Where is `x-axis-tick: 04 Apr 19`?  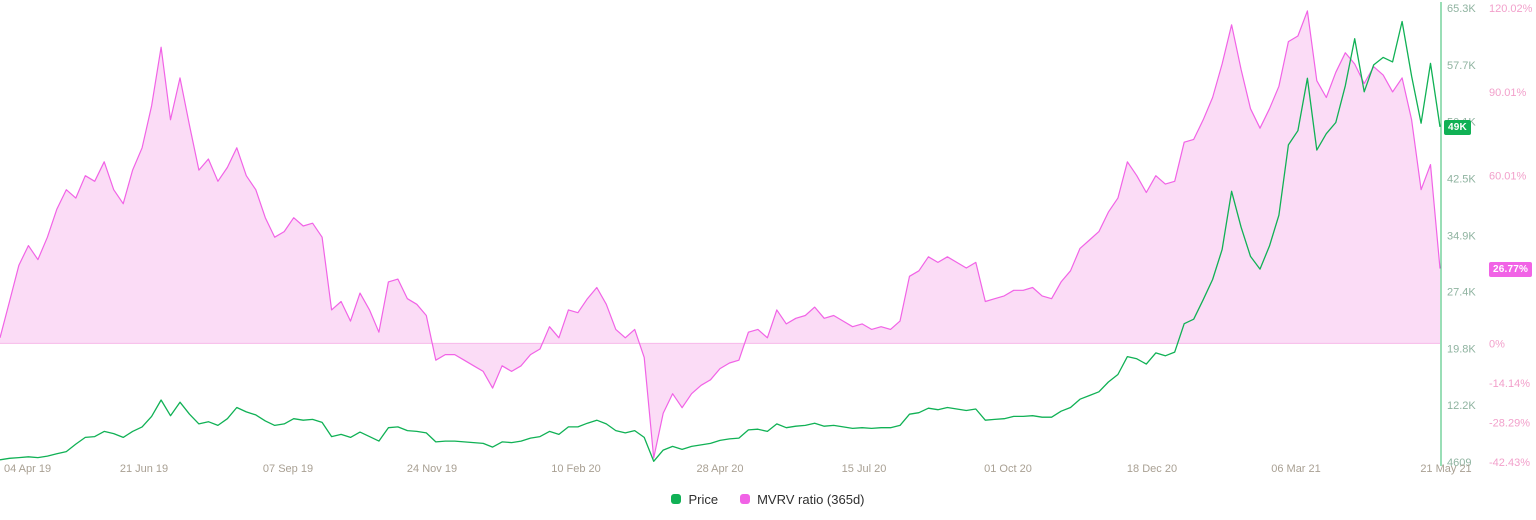 x-axis-tick: 04 Apr 19 is located at coordinates (27, 469).